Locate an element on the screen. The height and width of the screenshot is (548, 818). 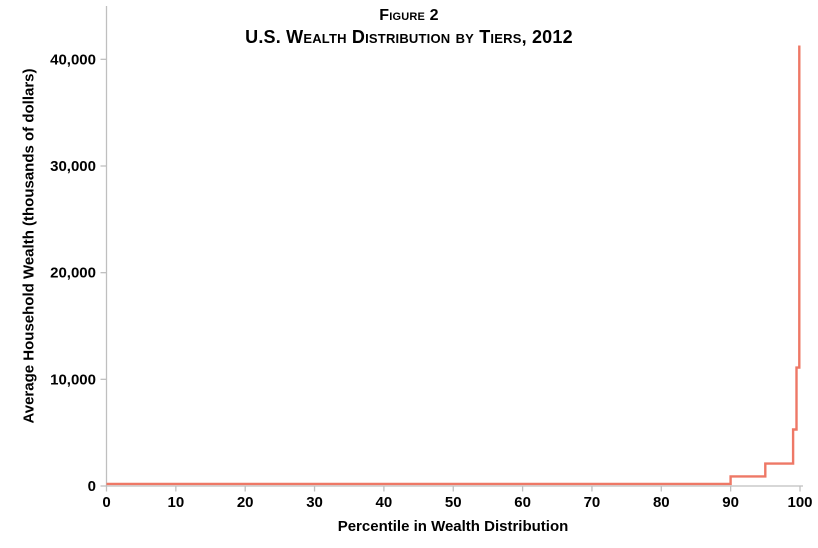
y-tick-label: 10,000 is located at coordinates (73, 379).